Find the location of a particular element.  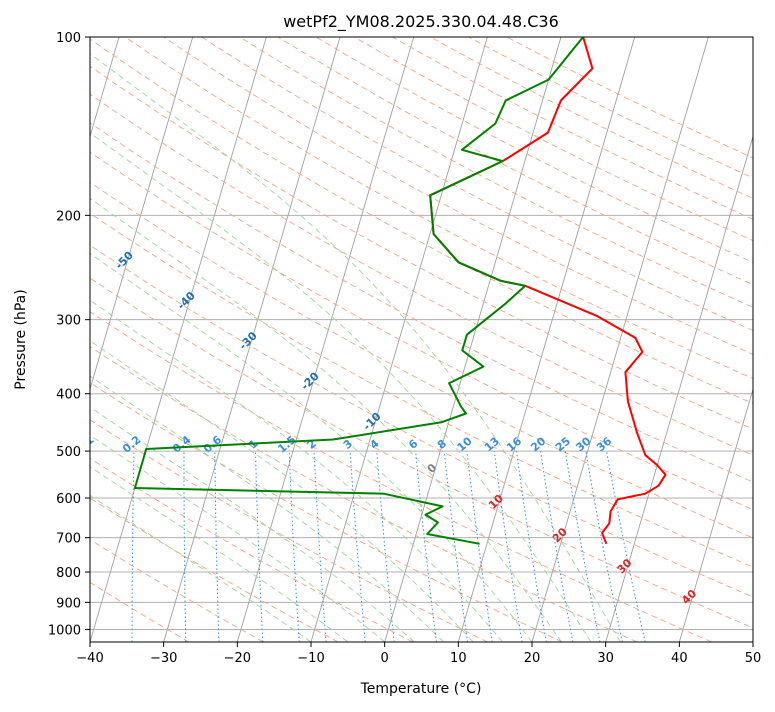

y-tick-label: 300 is located at coordinates (68, 321).